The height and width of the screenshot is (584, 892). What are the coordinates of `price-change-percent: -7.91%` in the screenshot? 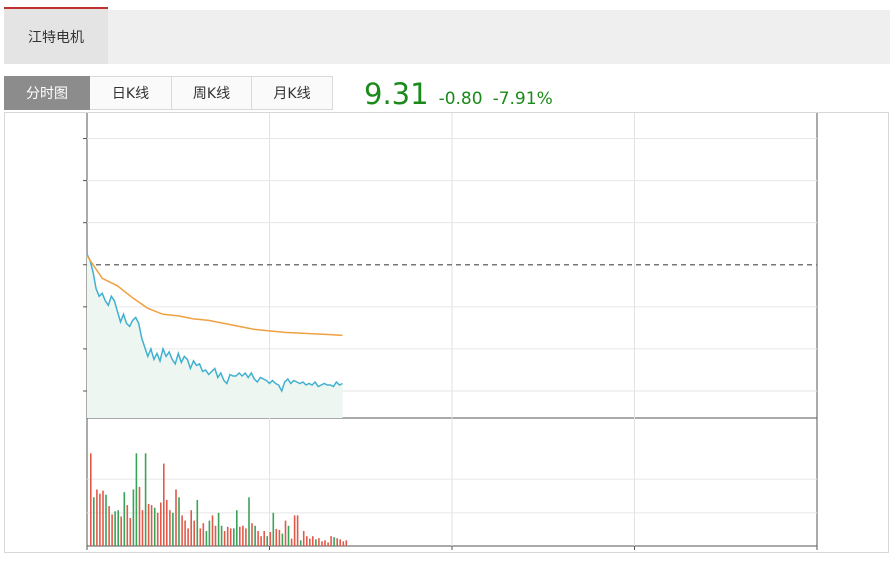 It's located at (522, 99).